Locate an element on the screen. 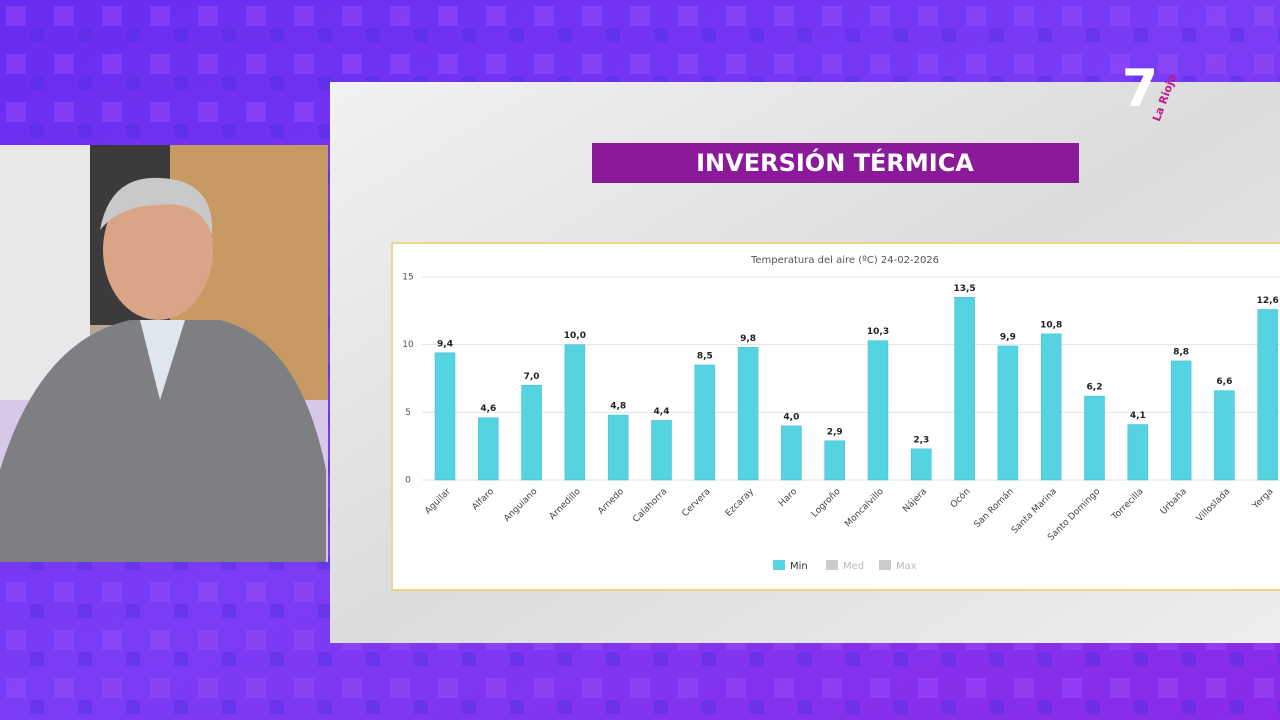  value-label: 2,3 is located at coordinates (921, 440).